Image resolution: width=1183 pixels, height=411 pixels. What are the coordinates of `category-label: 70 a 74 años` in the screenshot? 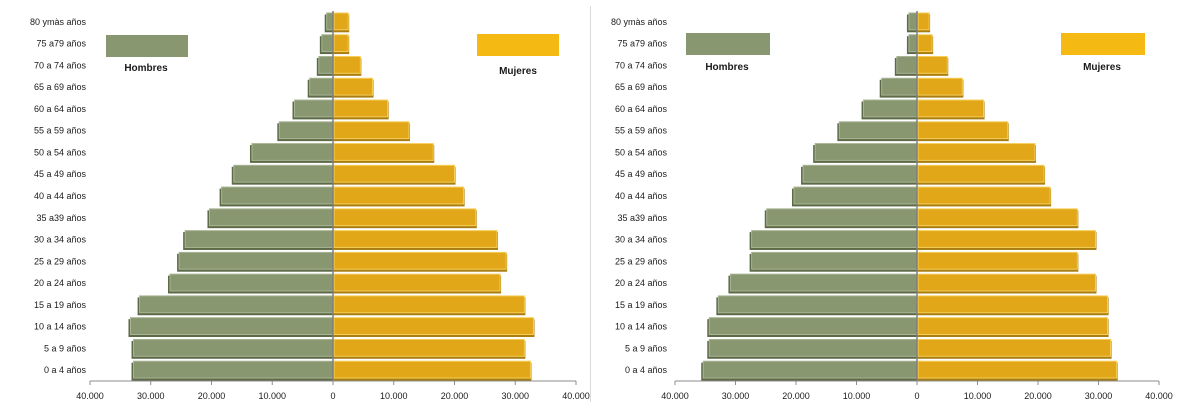 It's located at (60, 65).